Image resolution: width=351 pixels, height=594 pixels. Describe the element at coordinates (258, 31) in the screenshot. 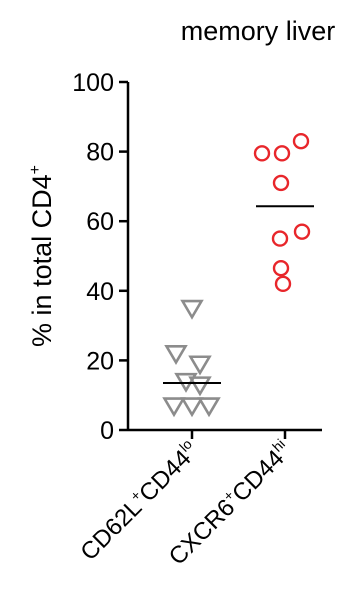

I see `chart-title: memory liver` at that location.